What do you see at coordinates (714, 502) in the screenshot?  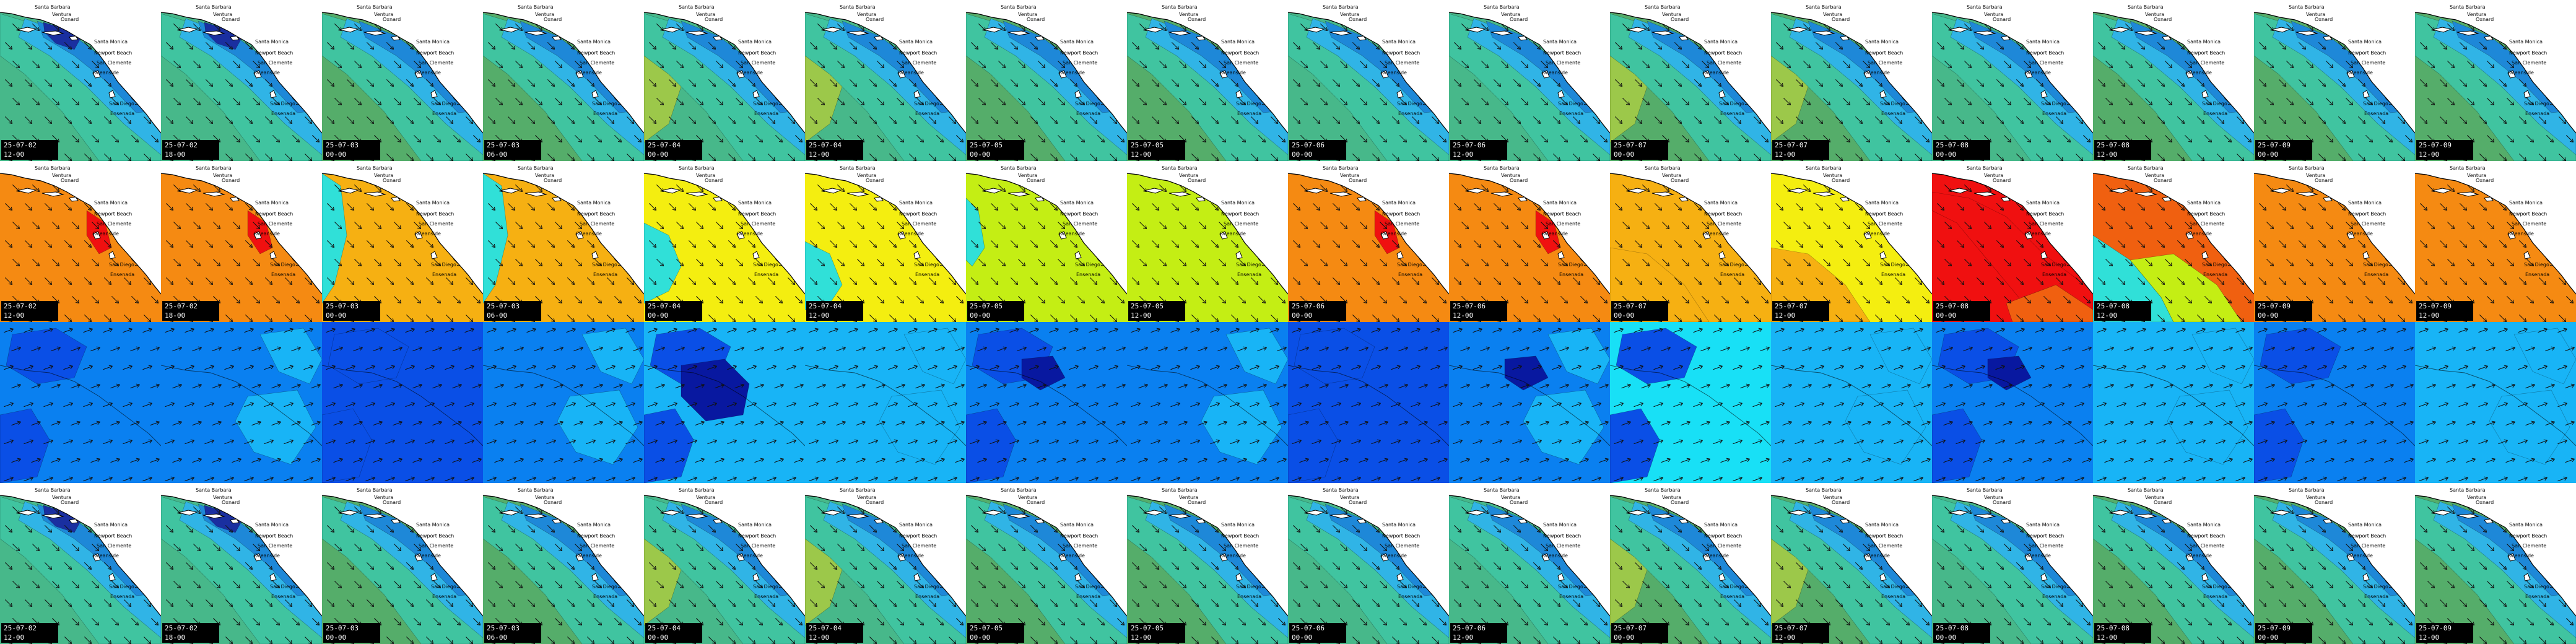 I see `place-label: Oxnard` at bounding box center [714, 502].